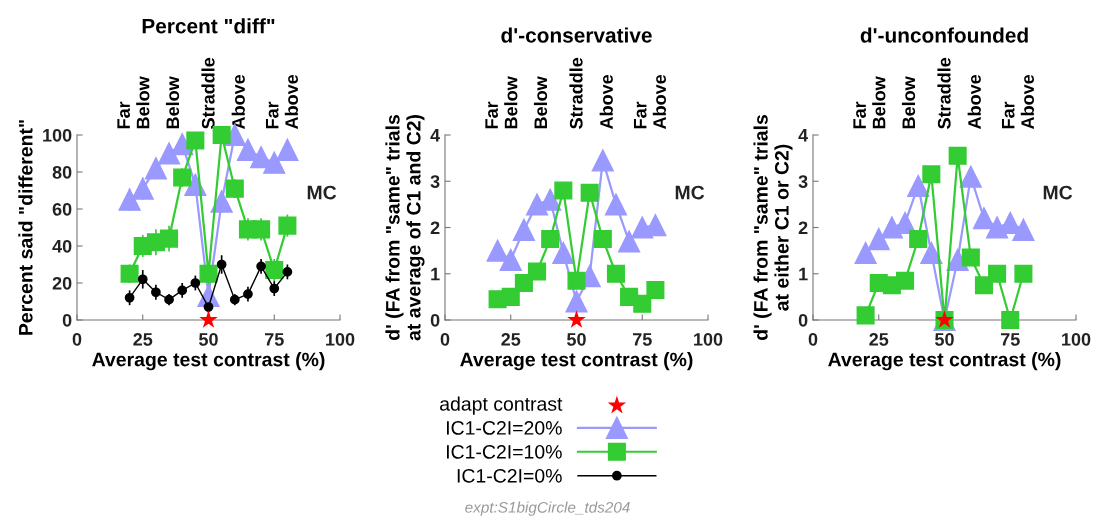 This screenshot has width=1095, height=521. What do you see at coordinates (57, 135) in the screenshot?
I see `y-tick-label: 100` at bounding box center [57, 135].